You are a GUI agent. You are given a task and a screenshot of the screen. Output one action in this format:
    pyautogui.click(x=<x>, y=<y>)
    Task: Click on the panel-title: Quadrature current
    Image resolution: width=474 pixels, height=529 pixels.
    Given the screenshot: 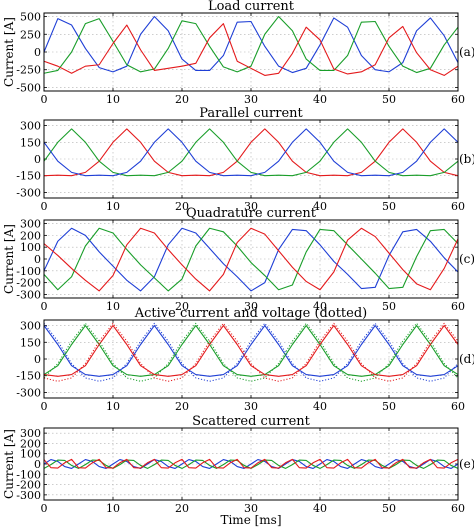 What is the action you would take?
    pyautogui.click(x=251, y=213)
    